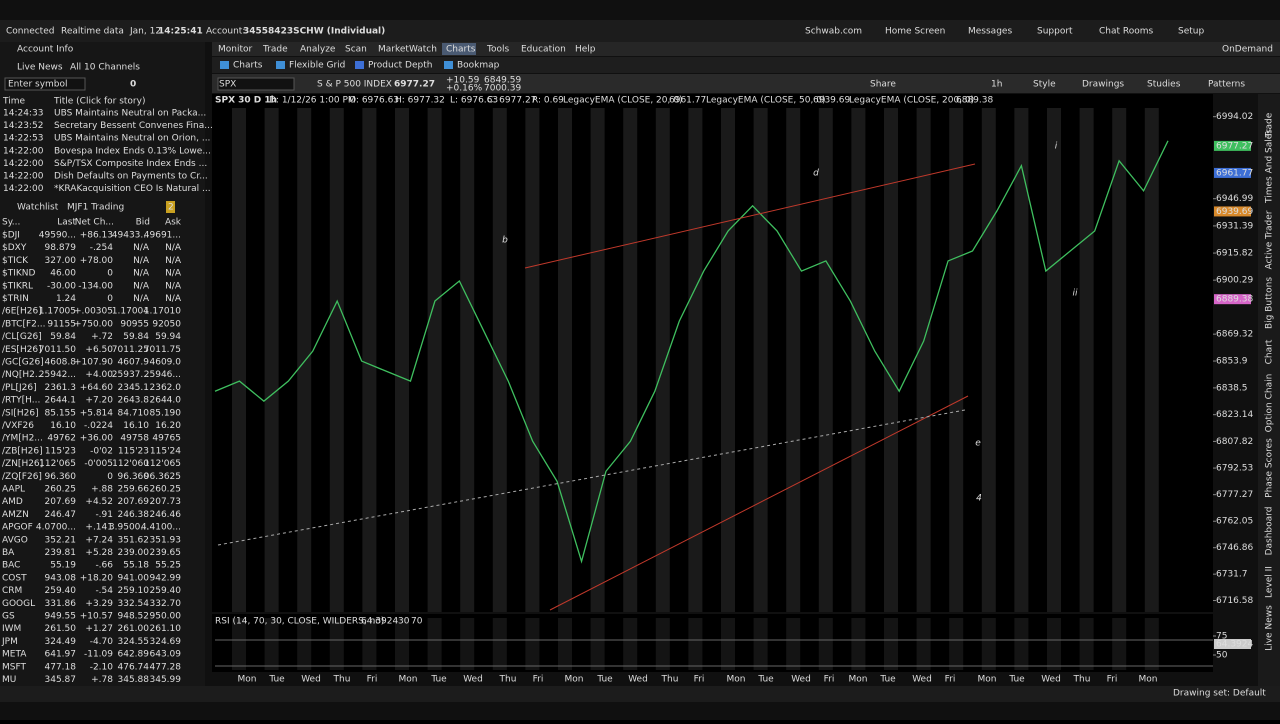  I want to click on toolbar-button: Studies, so click(1164, 85).